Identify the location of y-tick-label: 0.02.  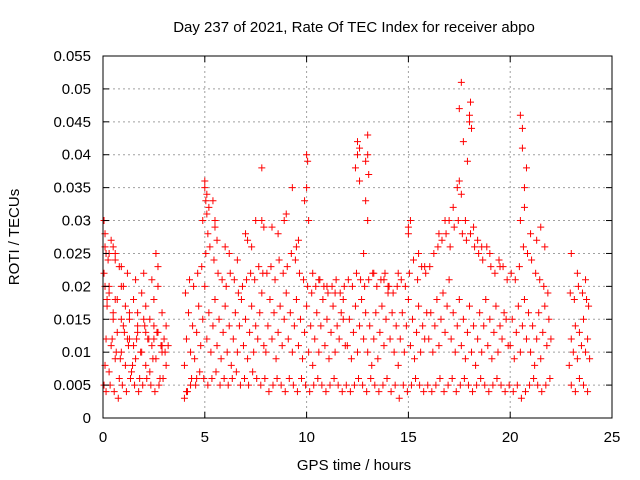
(76, 286).